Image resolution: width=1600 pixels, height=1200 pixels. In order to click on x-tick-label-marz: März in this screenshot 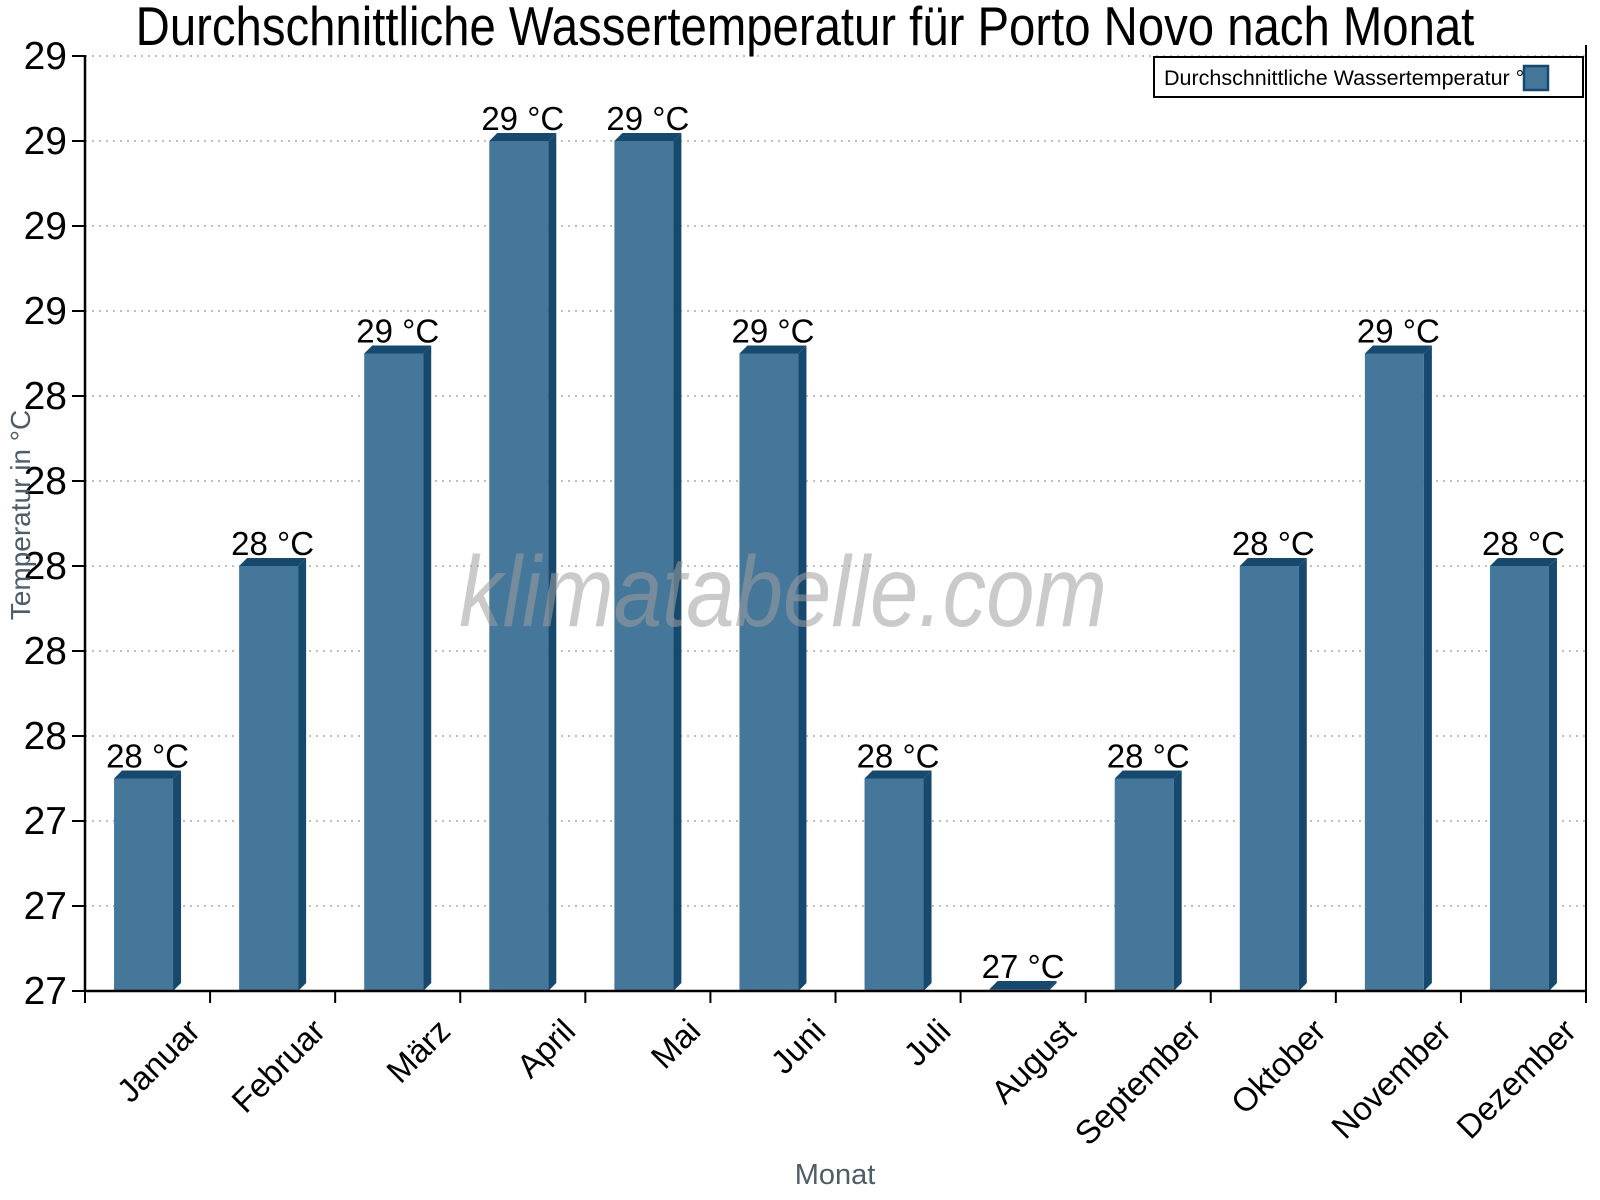, I will do `click(418, 1051)`.